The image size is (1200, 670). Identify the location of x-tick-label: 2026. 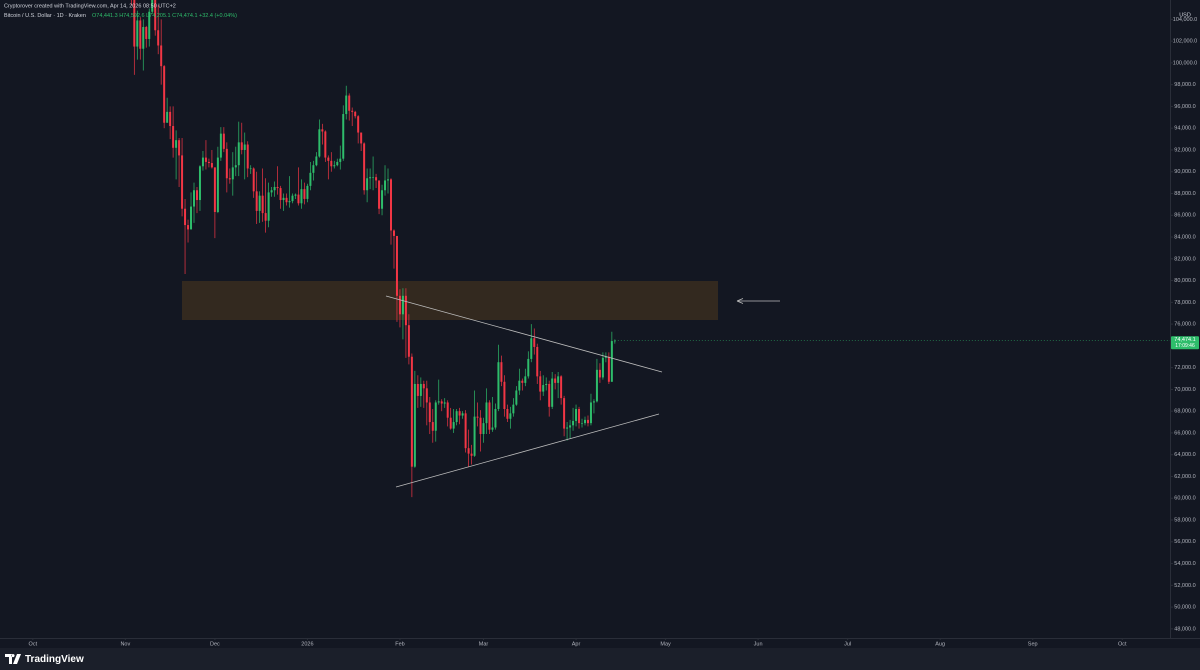
(307, 644).